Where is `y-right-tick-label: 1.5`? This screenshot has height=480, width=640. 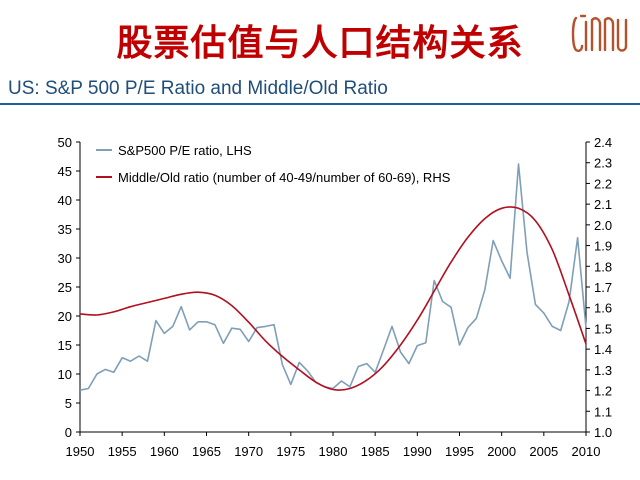 y-right-tick-label: 1.5 is located at coordinates (603, 328).